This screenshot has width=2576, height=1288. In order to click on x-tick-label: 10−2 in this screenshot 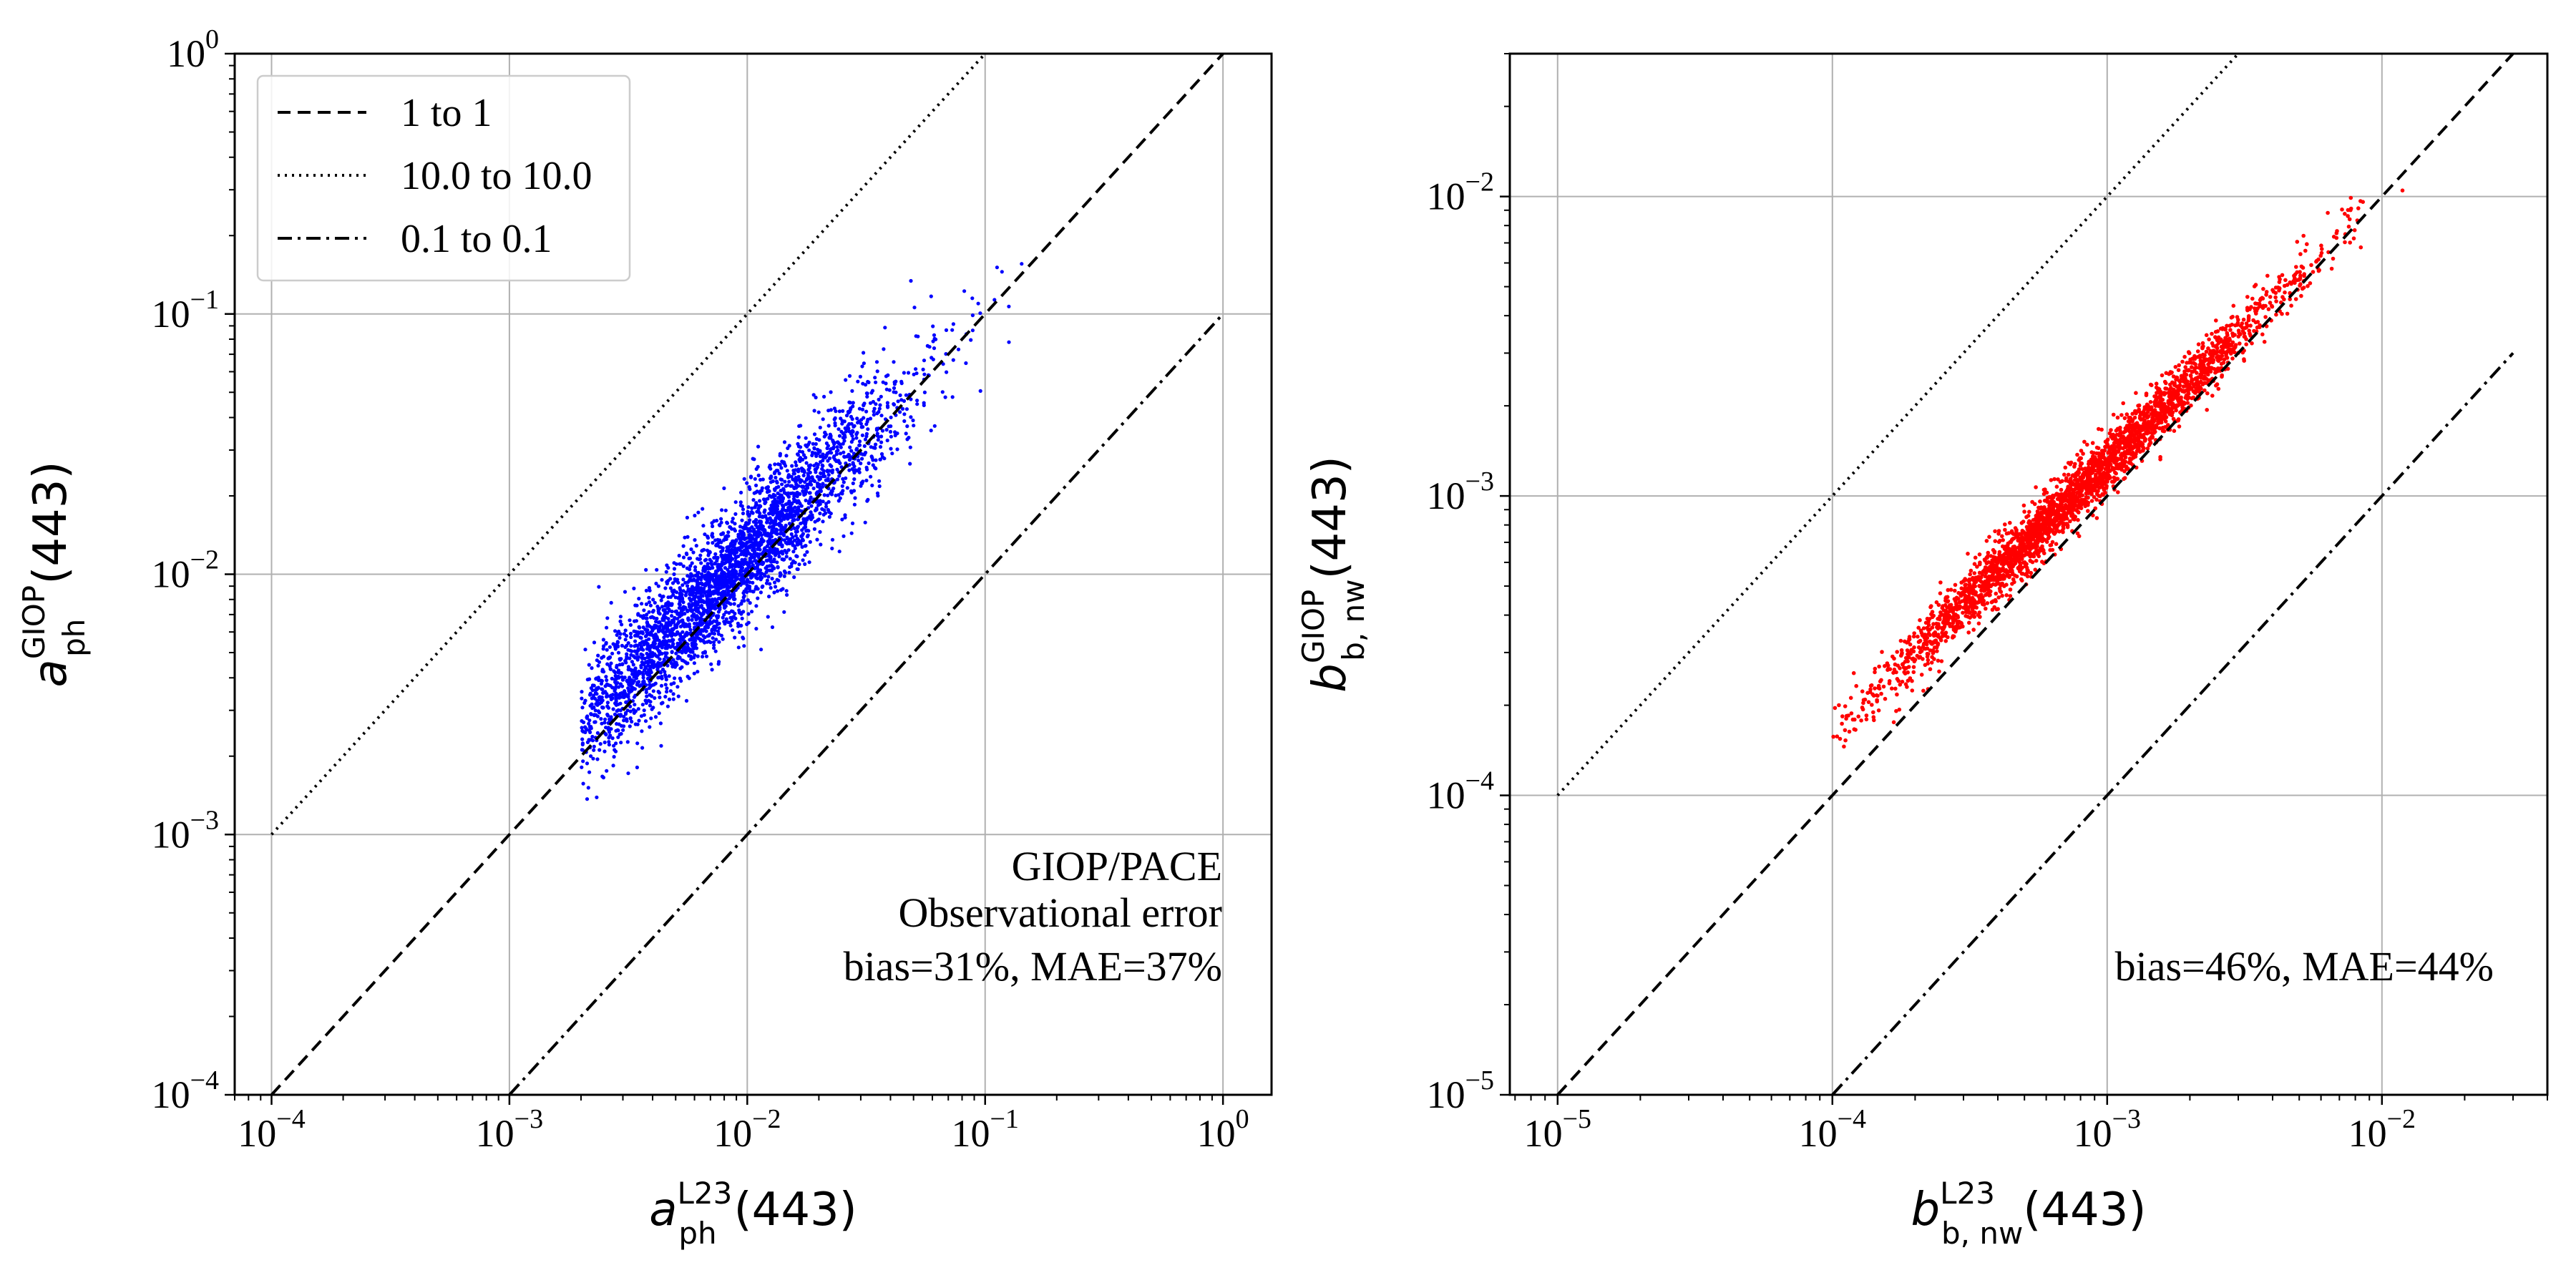, I will do `click(747, 1129)`.